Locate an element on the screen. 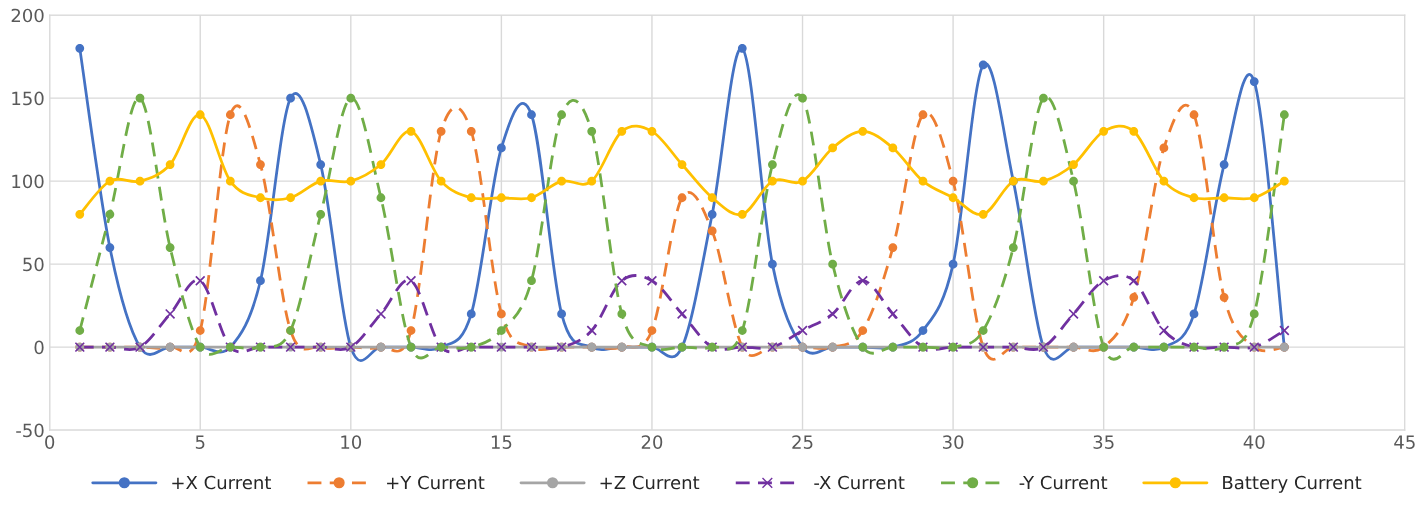 Image resolution: width=1419 pixels, height=506 pixels. x-tick-label: 0 is located at coordinates (50, 442).